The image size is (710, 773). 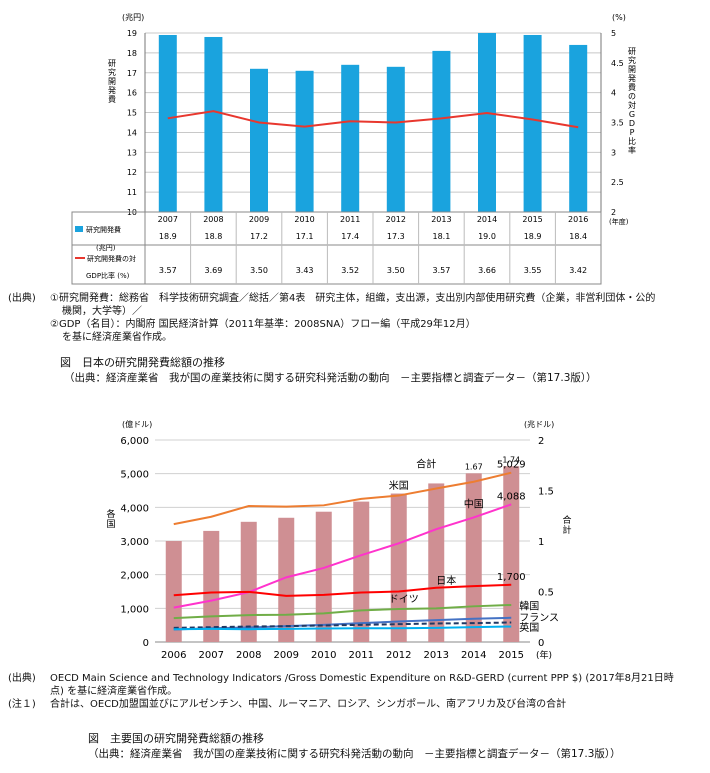 What do you see at coordinates (134, 441) in the screenshot?
I see `y-tick-label: 6,000` at bounding box center [134, 441].